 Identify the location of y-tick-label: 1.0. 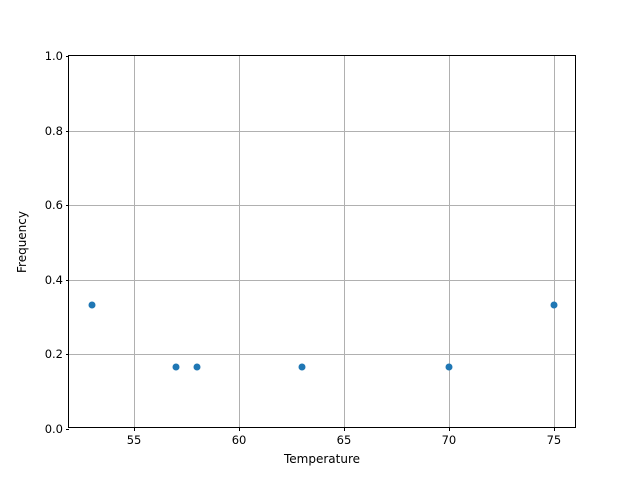
(53, 56).